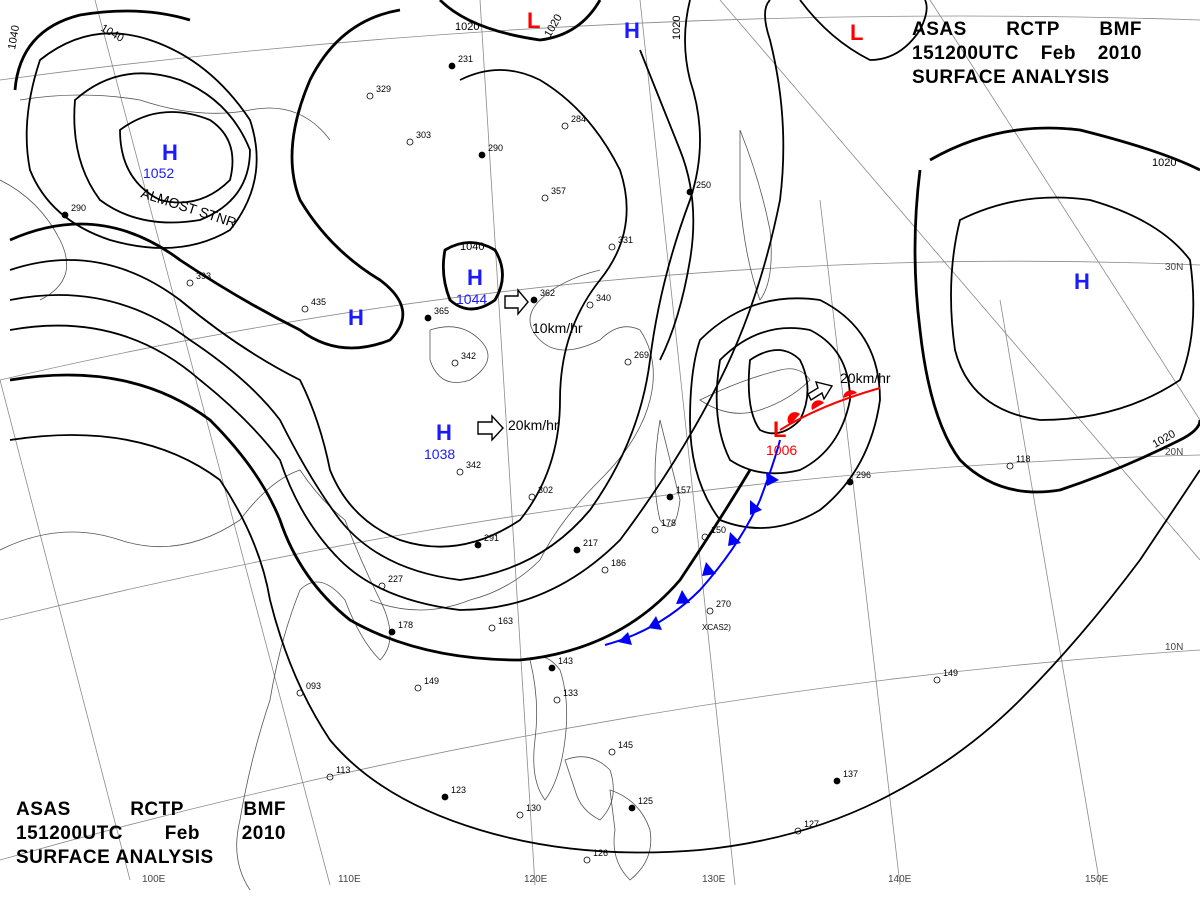  I want to click on station-pressure: 302, so click(545, 490).